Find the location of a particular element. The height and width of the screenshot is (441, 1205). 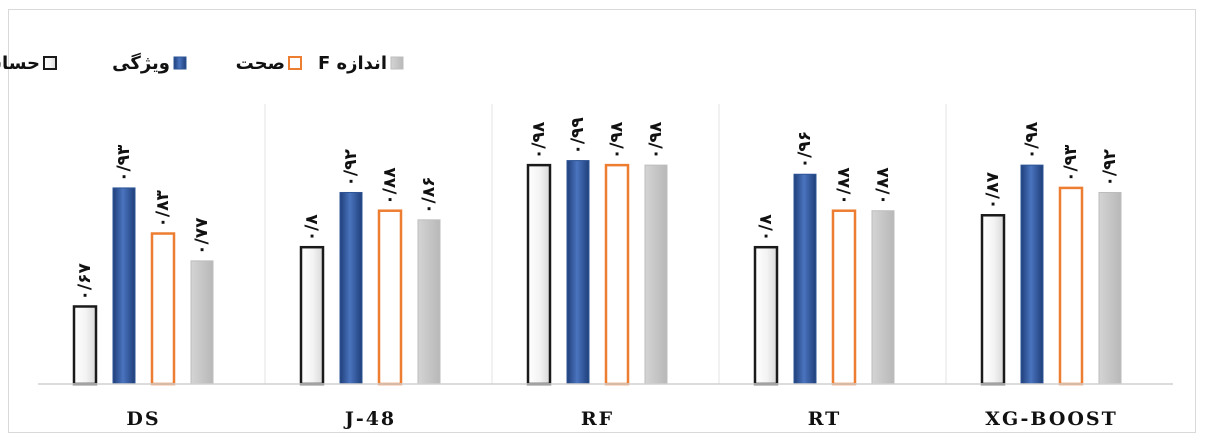

category-label-j-48: J-48 is located at coordinates (369, 419).